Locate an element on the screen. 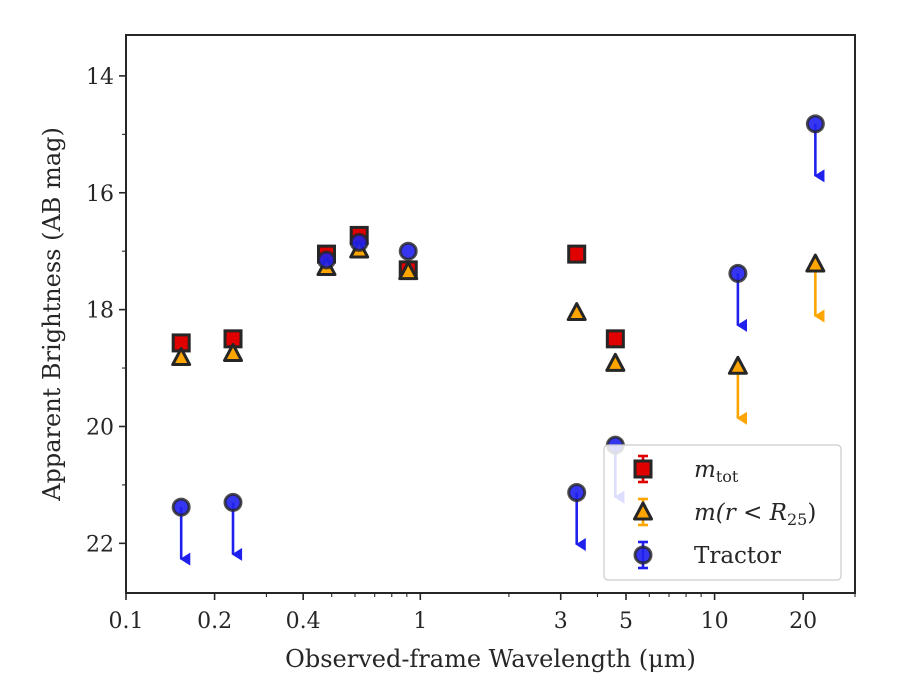 The width and height of the screenshot is (900, 700). y-tick-label: 22 is located at coordinates (100, 544).